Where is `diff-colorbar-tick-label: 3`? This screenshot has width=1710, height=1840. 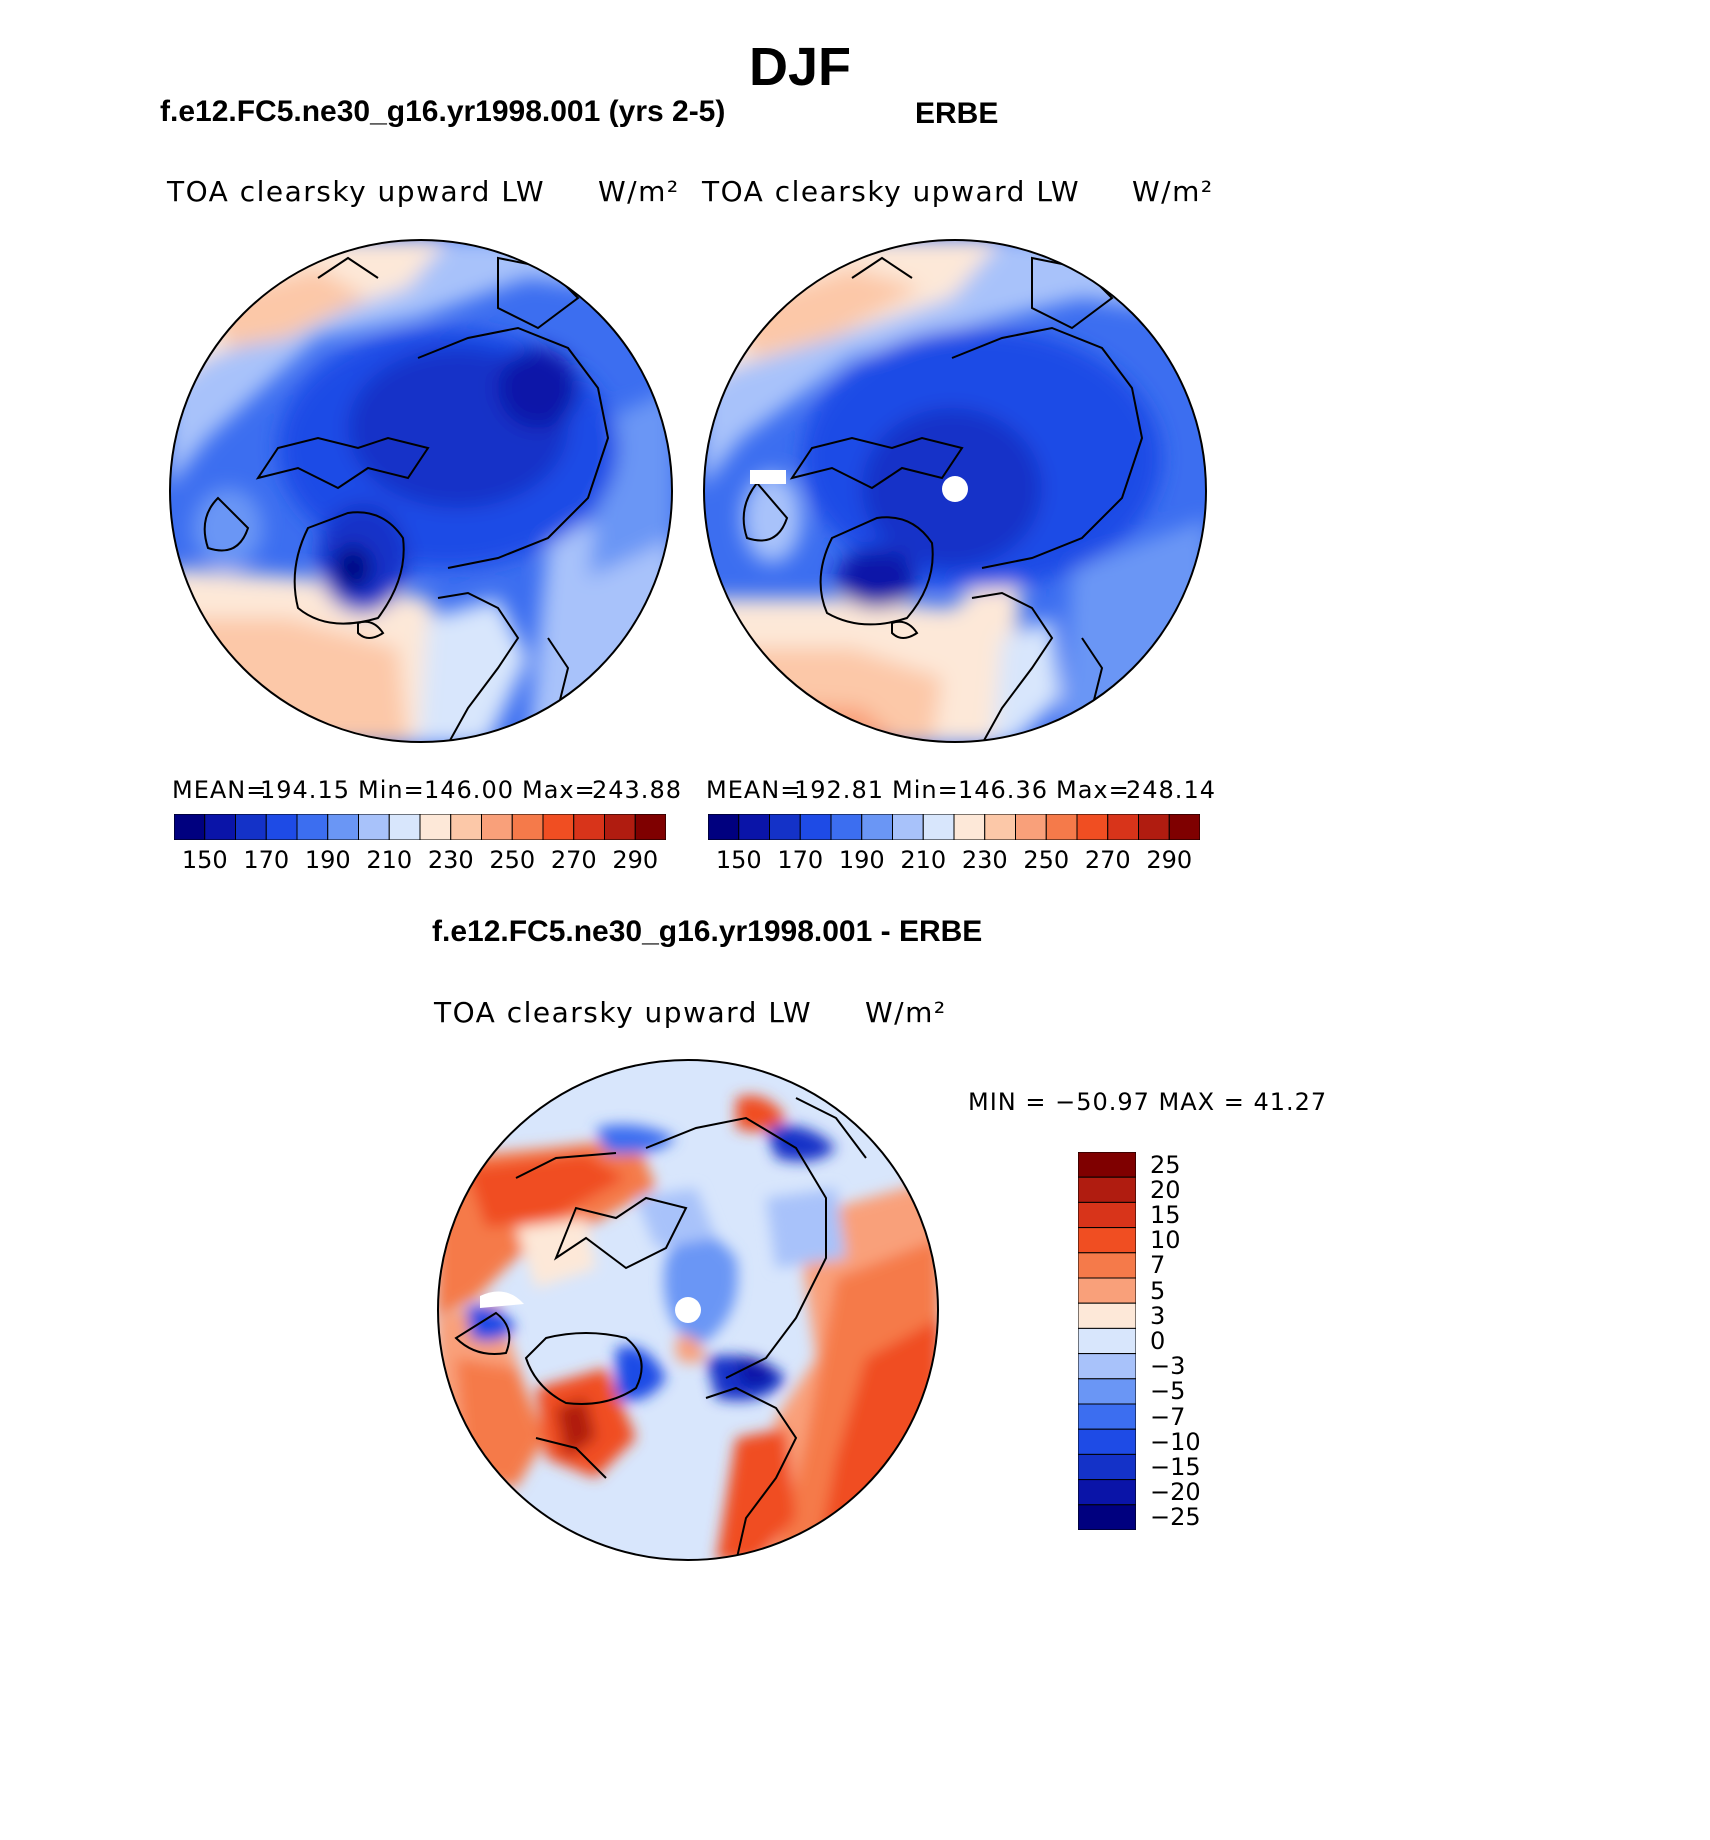
diff-colorbar-tick-label: 3 is located at coordinates (1158, 1315).